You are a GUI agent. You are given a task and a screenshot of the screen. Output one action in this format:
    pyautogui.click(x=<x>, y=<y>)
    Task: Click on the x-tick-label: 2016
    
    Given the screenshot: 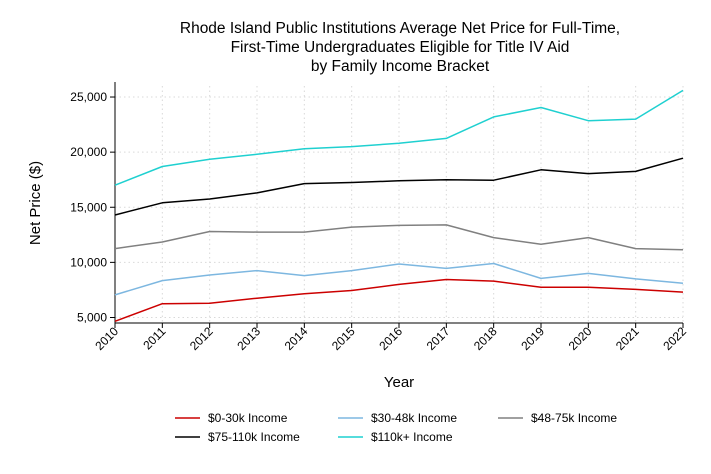 What is the action you would take?
    pyautogui.click(x=390, y=338)
    